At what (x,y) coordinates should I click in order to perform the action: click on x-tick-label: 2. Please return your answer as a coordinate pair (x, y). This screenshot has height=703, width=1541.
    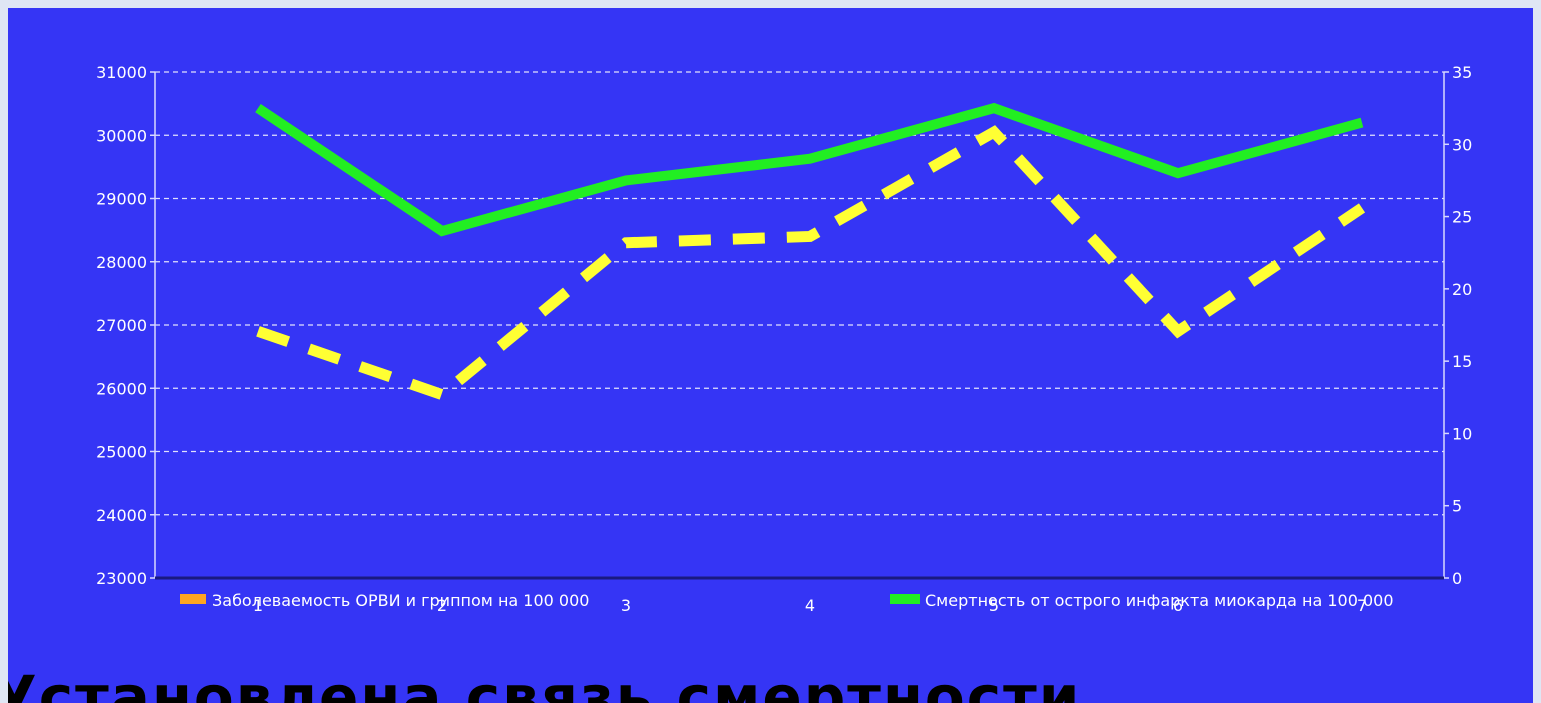
    Looking at the image, I should click on (442, 605).